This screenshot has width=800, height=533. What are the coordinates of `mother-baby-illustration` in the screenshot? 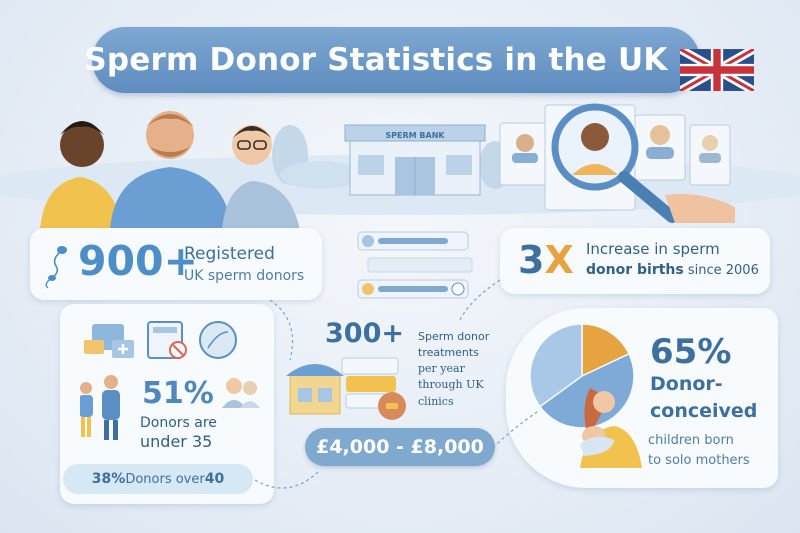 It's located at (611, 428).